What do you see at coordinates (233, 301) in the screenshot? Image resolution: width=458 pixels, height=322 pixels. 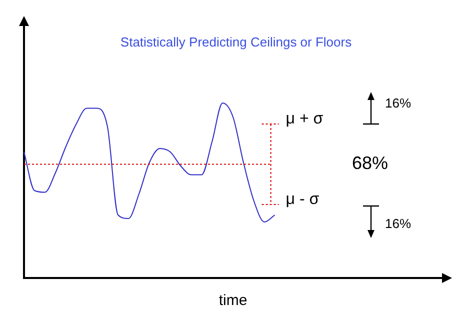 I see `x-axis-title: time` at bounding box center [233, 301].